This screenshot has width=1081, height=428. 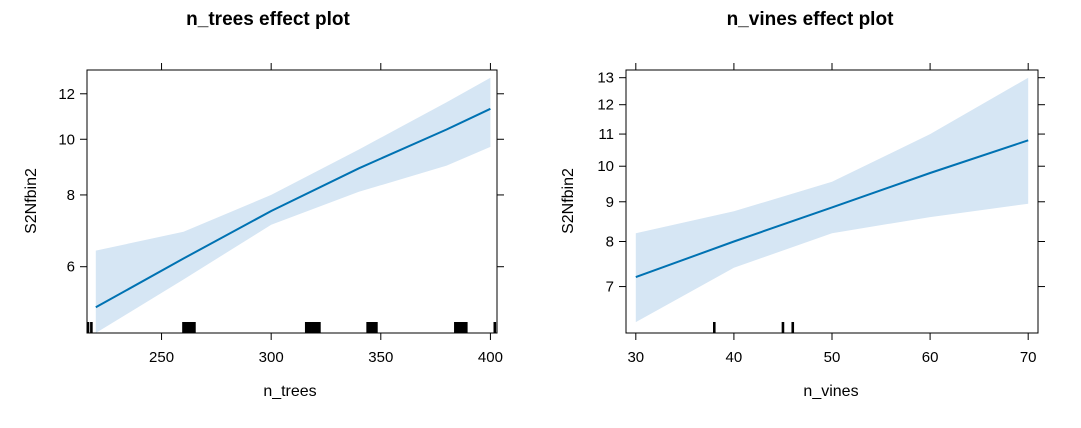 What do you see at coordinates (734, 357) in the screenshot?
I see `x-tick-label: 40` at bounding box center [734, 357].